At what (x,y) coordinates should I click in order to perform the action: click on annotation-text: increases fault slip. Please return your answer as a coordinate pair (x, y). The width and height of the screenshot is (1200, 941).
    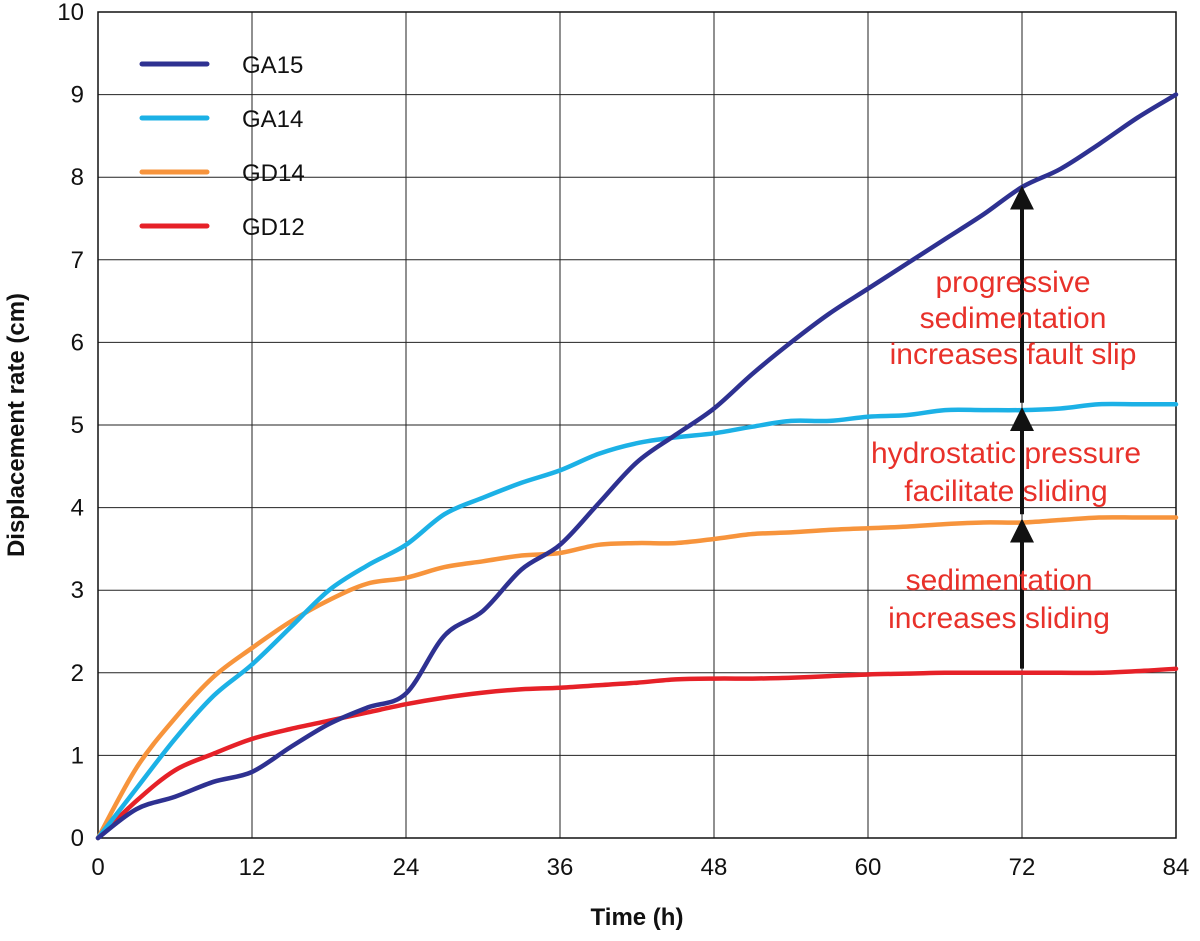
    Looking at the image, I should click on (1013, 354).